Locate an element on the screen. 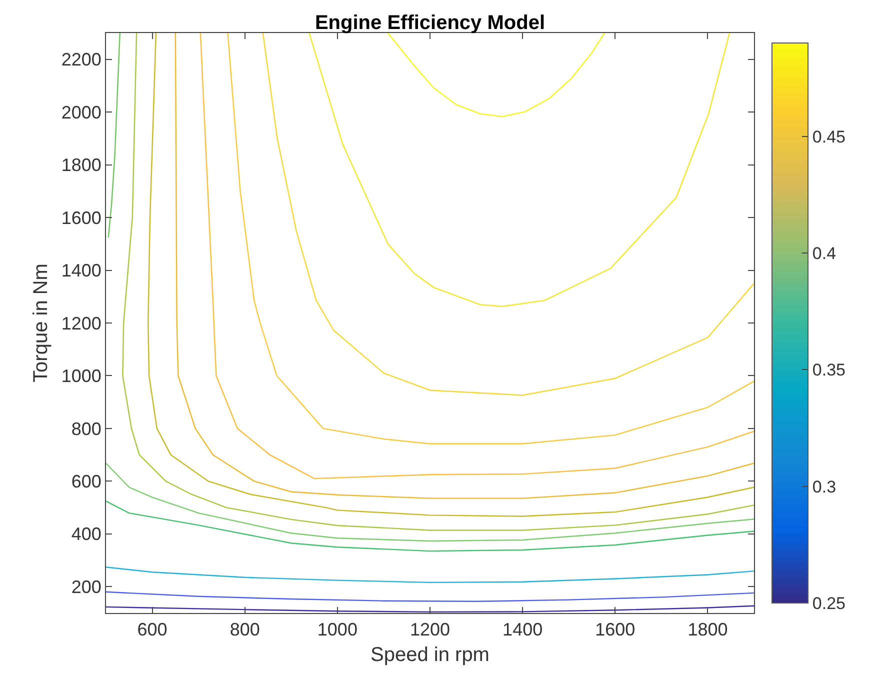  x-tick-label: 1000 is located at coordinates (337, 630).